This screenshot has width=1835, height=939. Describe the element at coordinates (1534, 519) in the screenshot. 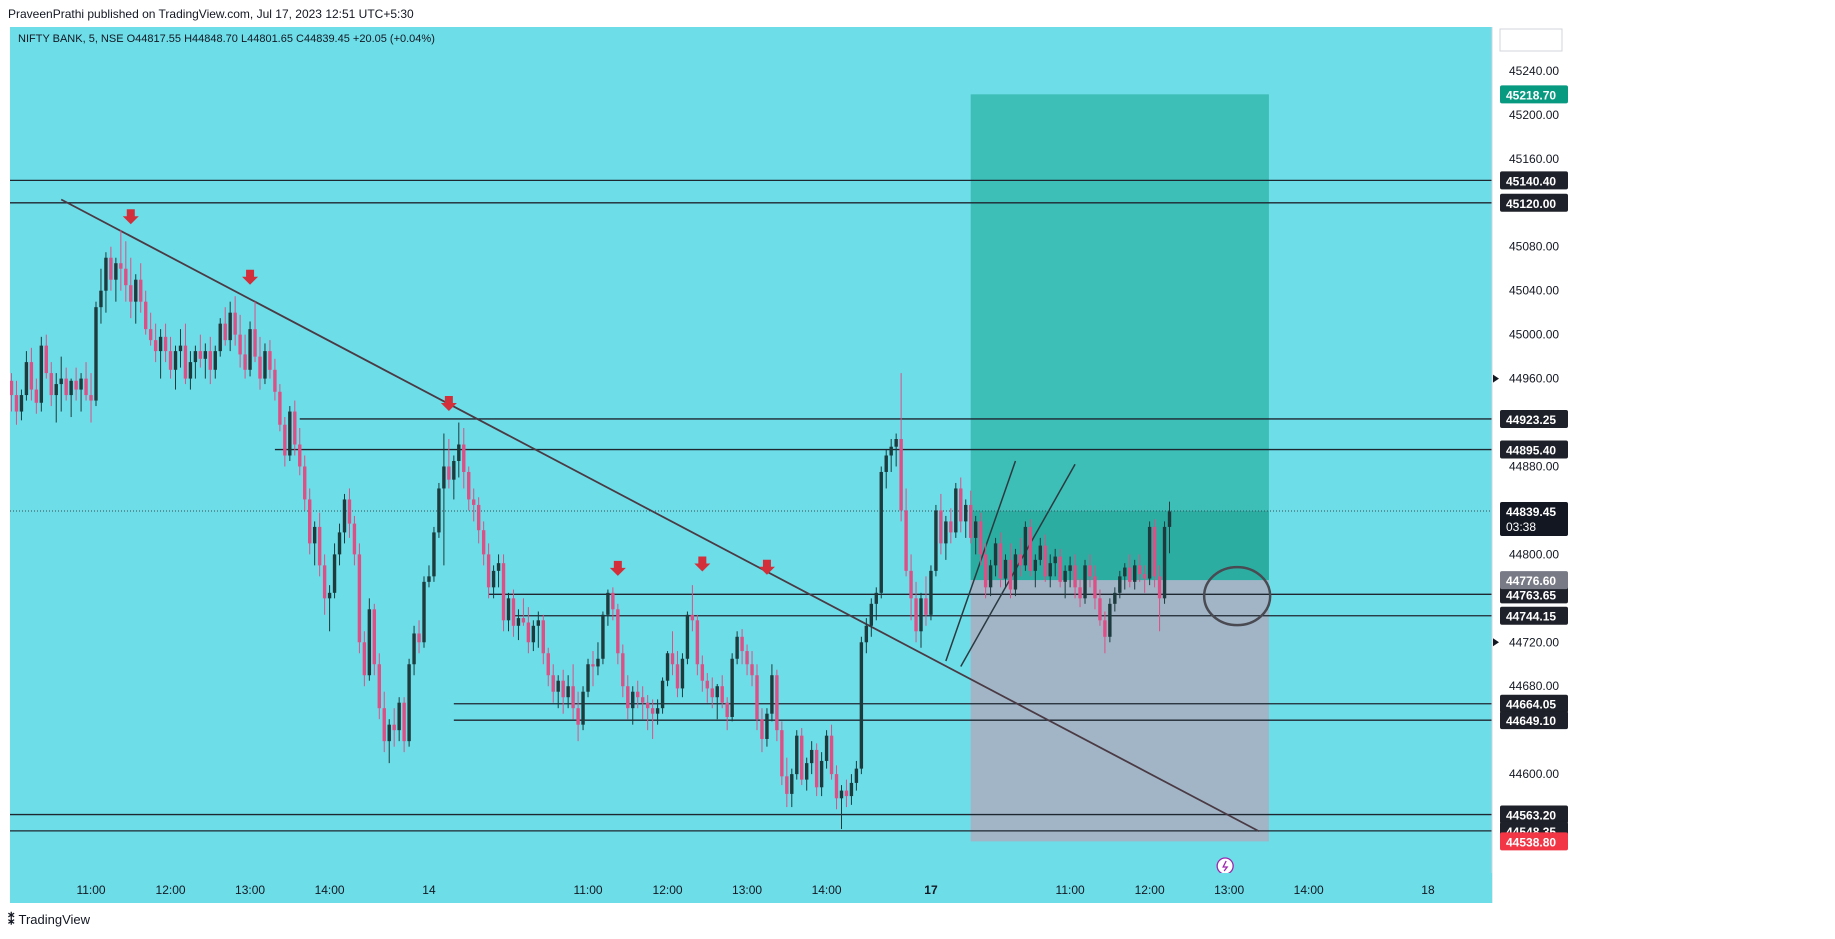

I see `current-price-box` at that location.